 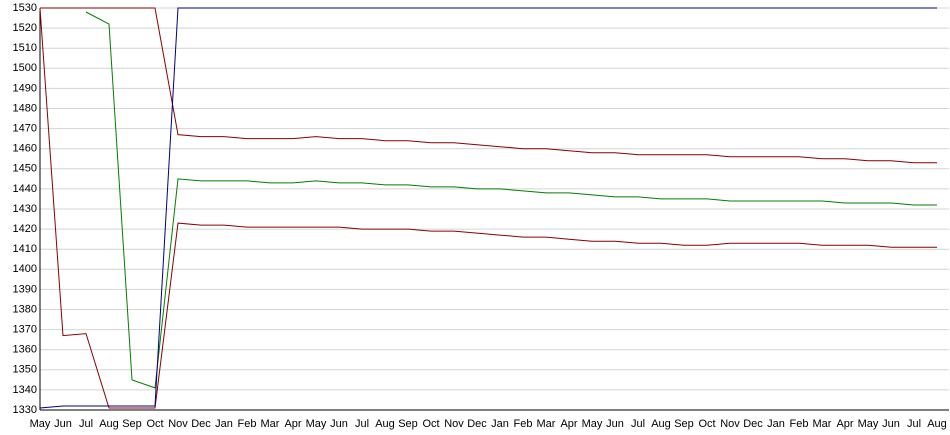 I want to click on y-tick-label: 1520, so click(x=25, y=28).